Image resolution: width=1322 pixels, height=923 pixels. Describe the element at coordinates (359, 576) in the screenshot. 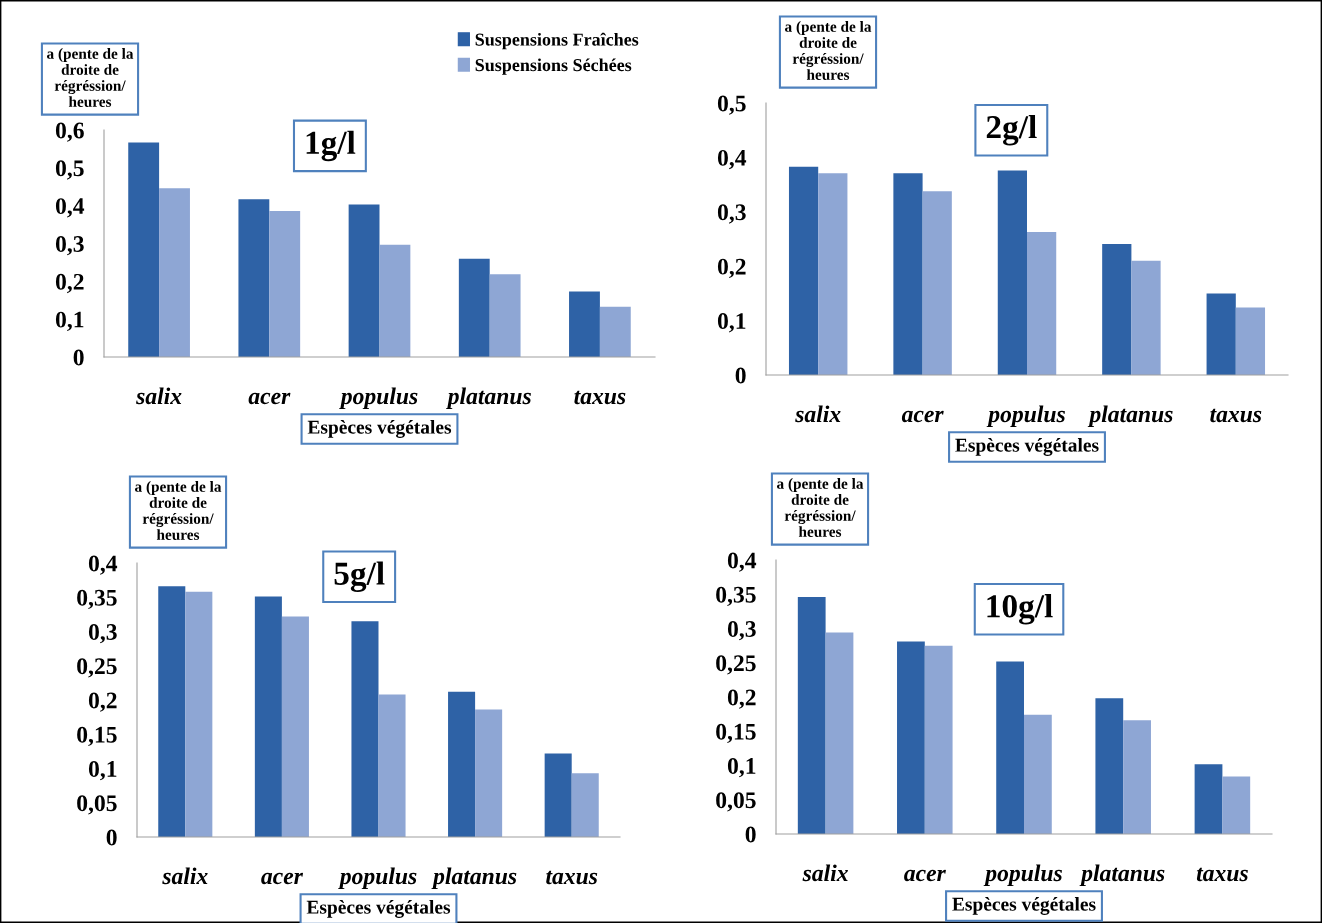

I see `chart-title: 5g/l` at that location.